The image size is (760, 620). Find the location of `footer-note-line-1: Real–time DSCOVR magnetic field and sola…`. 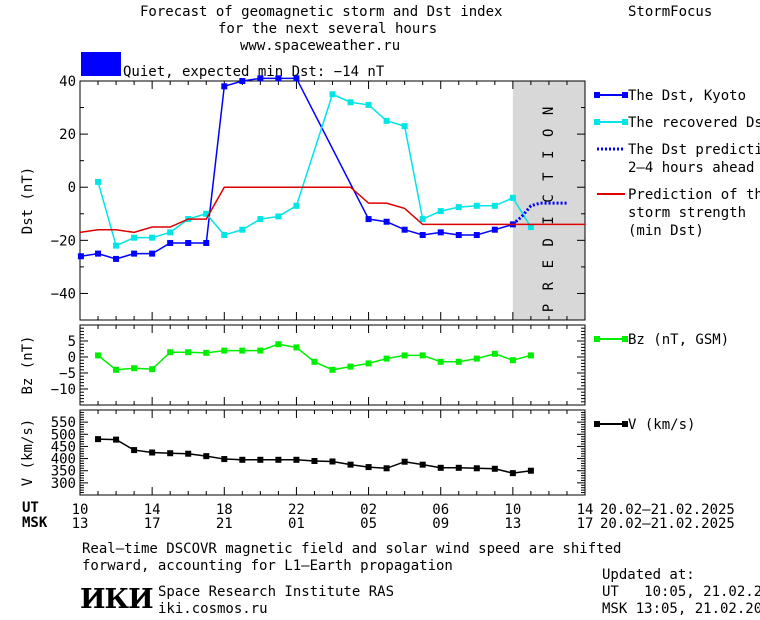

footer-note-line-1: Real–time DSCOVR magnetic field and sola… is located at coordinates (352, 549).